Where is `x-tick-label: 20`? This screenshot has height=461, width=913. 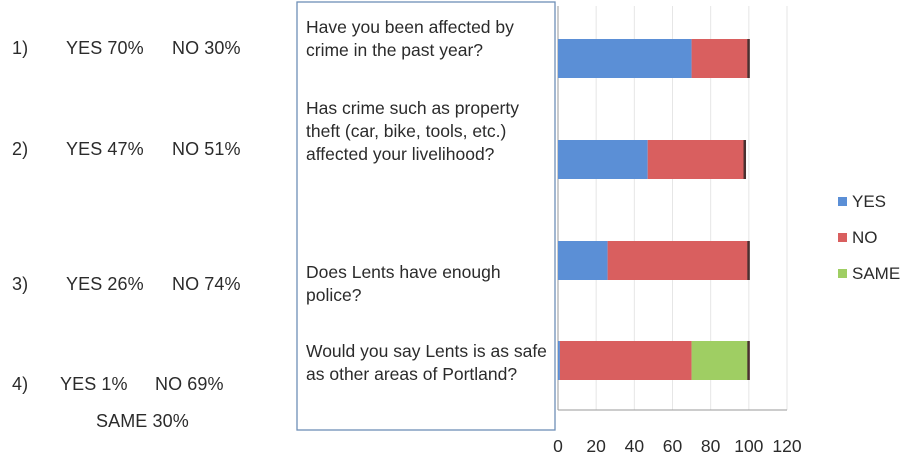
x-tick-label: 20 is located at coordinates (596, 446).